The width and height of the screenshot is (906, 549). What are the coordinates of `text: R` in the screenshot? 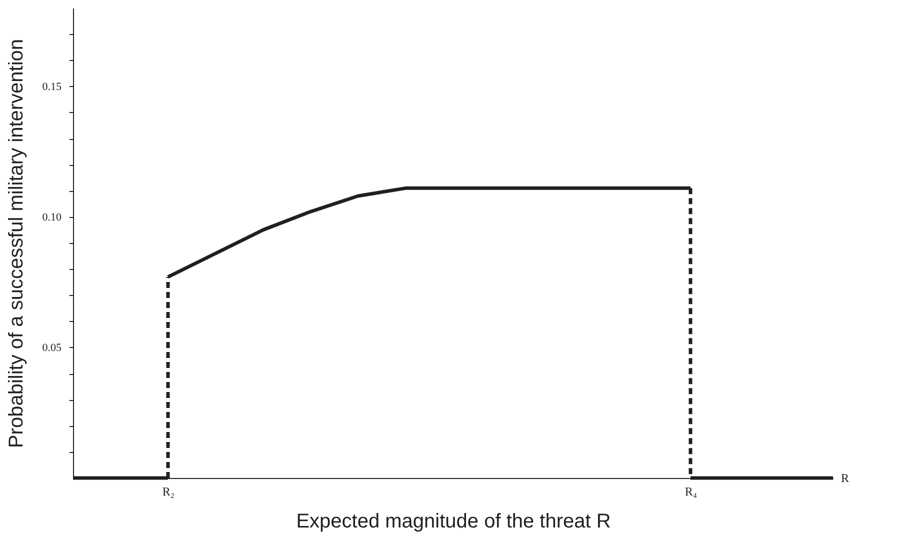 It's located at (845, 478).